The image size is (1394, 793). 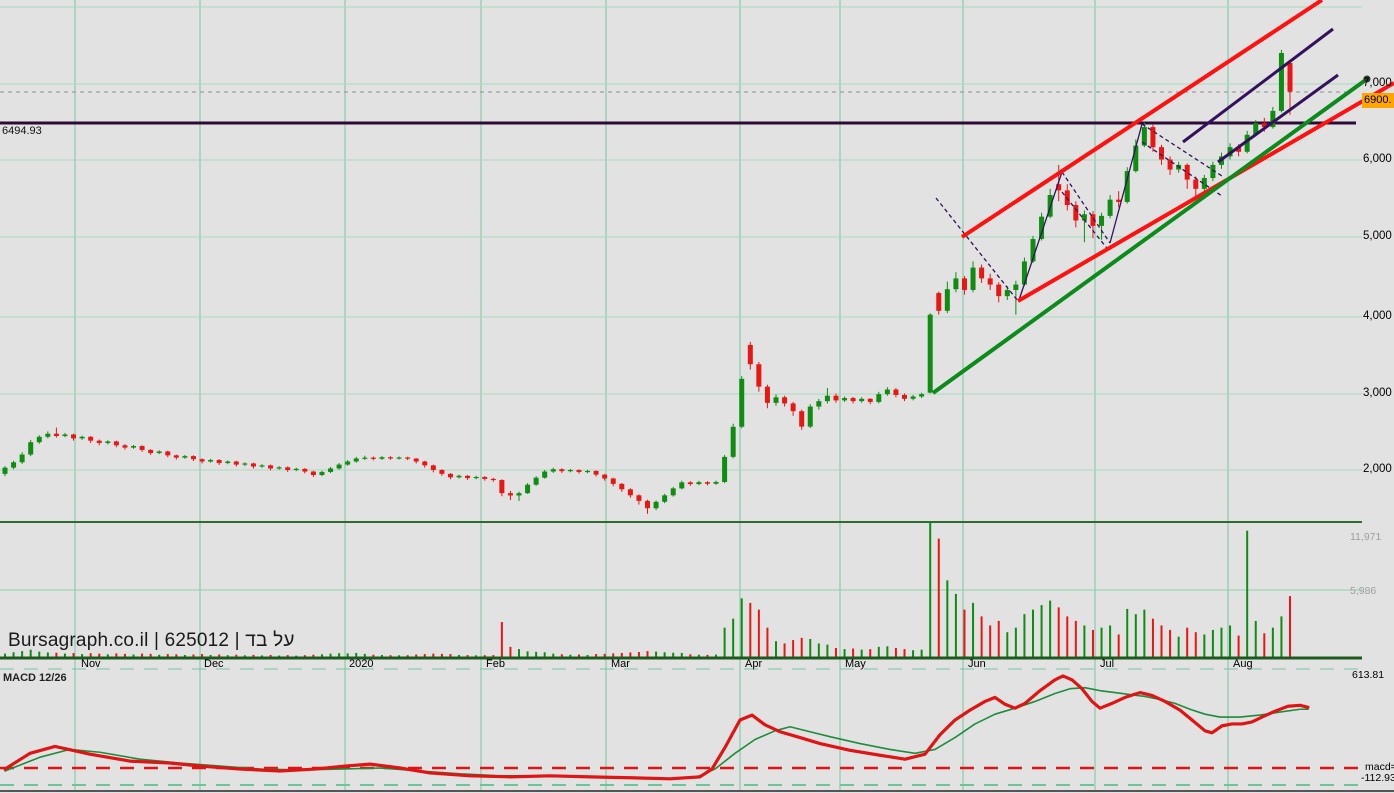 I want to click on price-axis-label: 6,000, so click(x=1377, y=159).